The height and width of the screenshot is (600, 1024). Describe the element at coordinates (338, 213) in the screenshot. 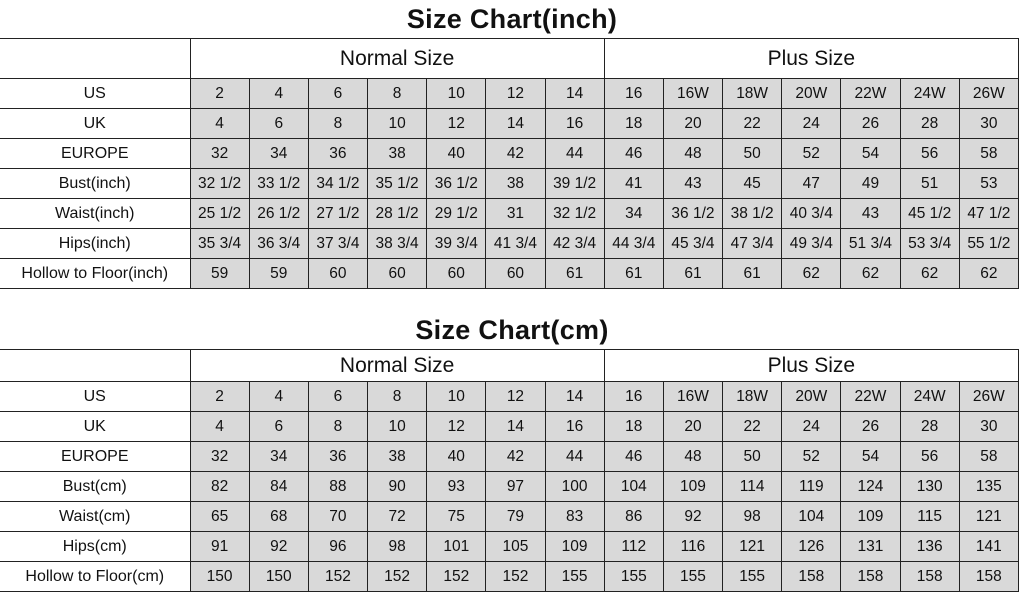

I see `table-cell: 27 1/2` at that location.